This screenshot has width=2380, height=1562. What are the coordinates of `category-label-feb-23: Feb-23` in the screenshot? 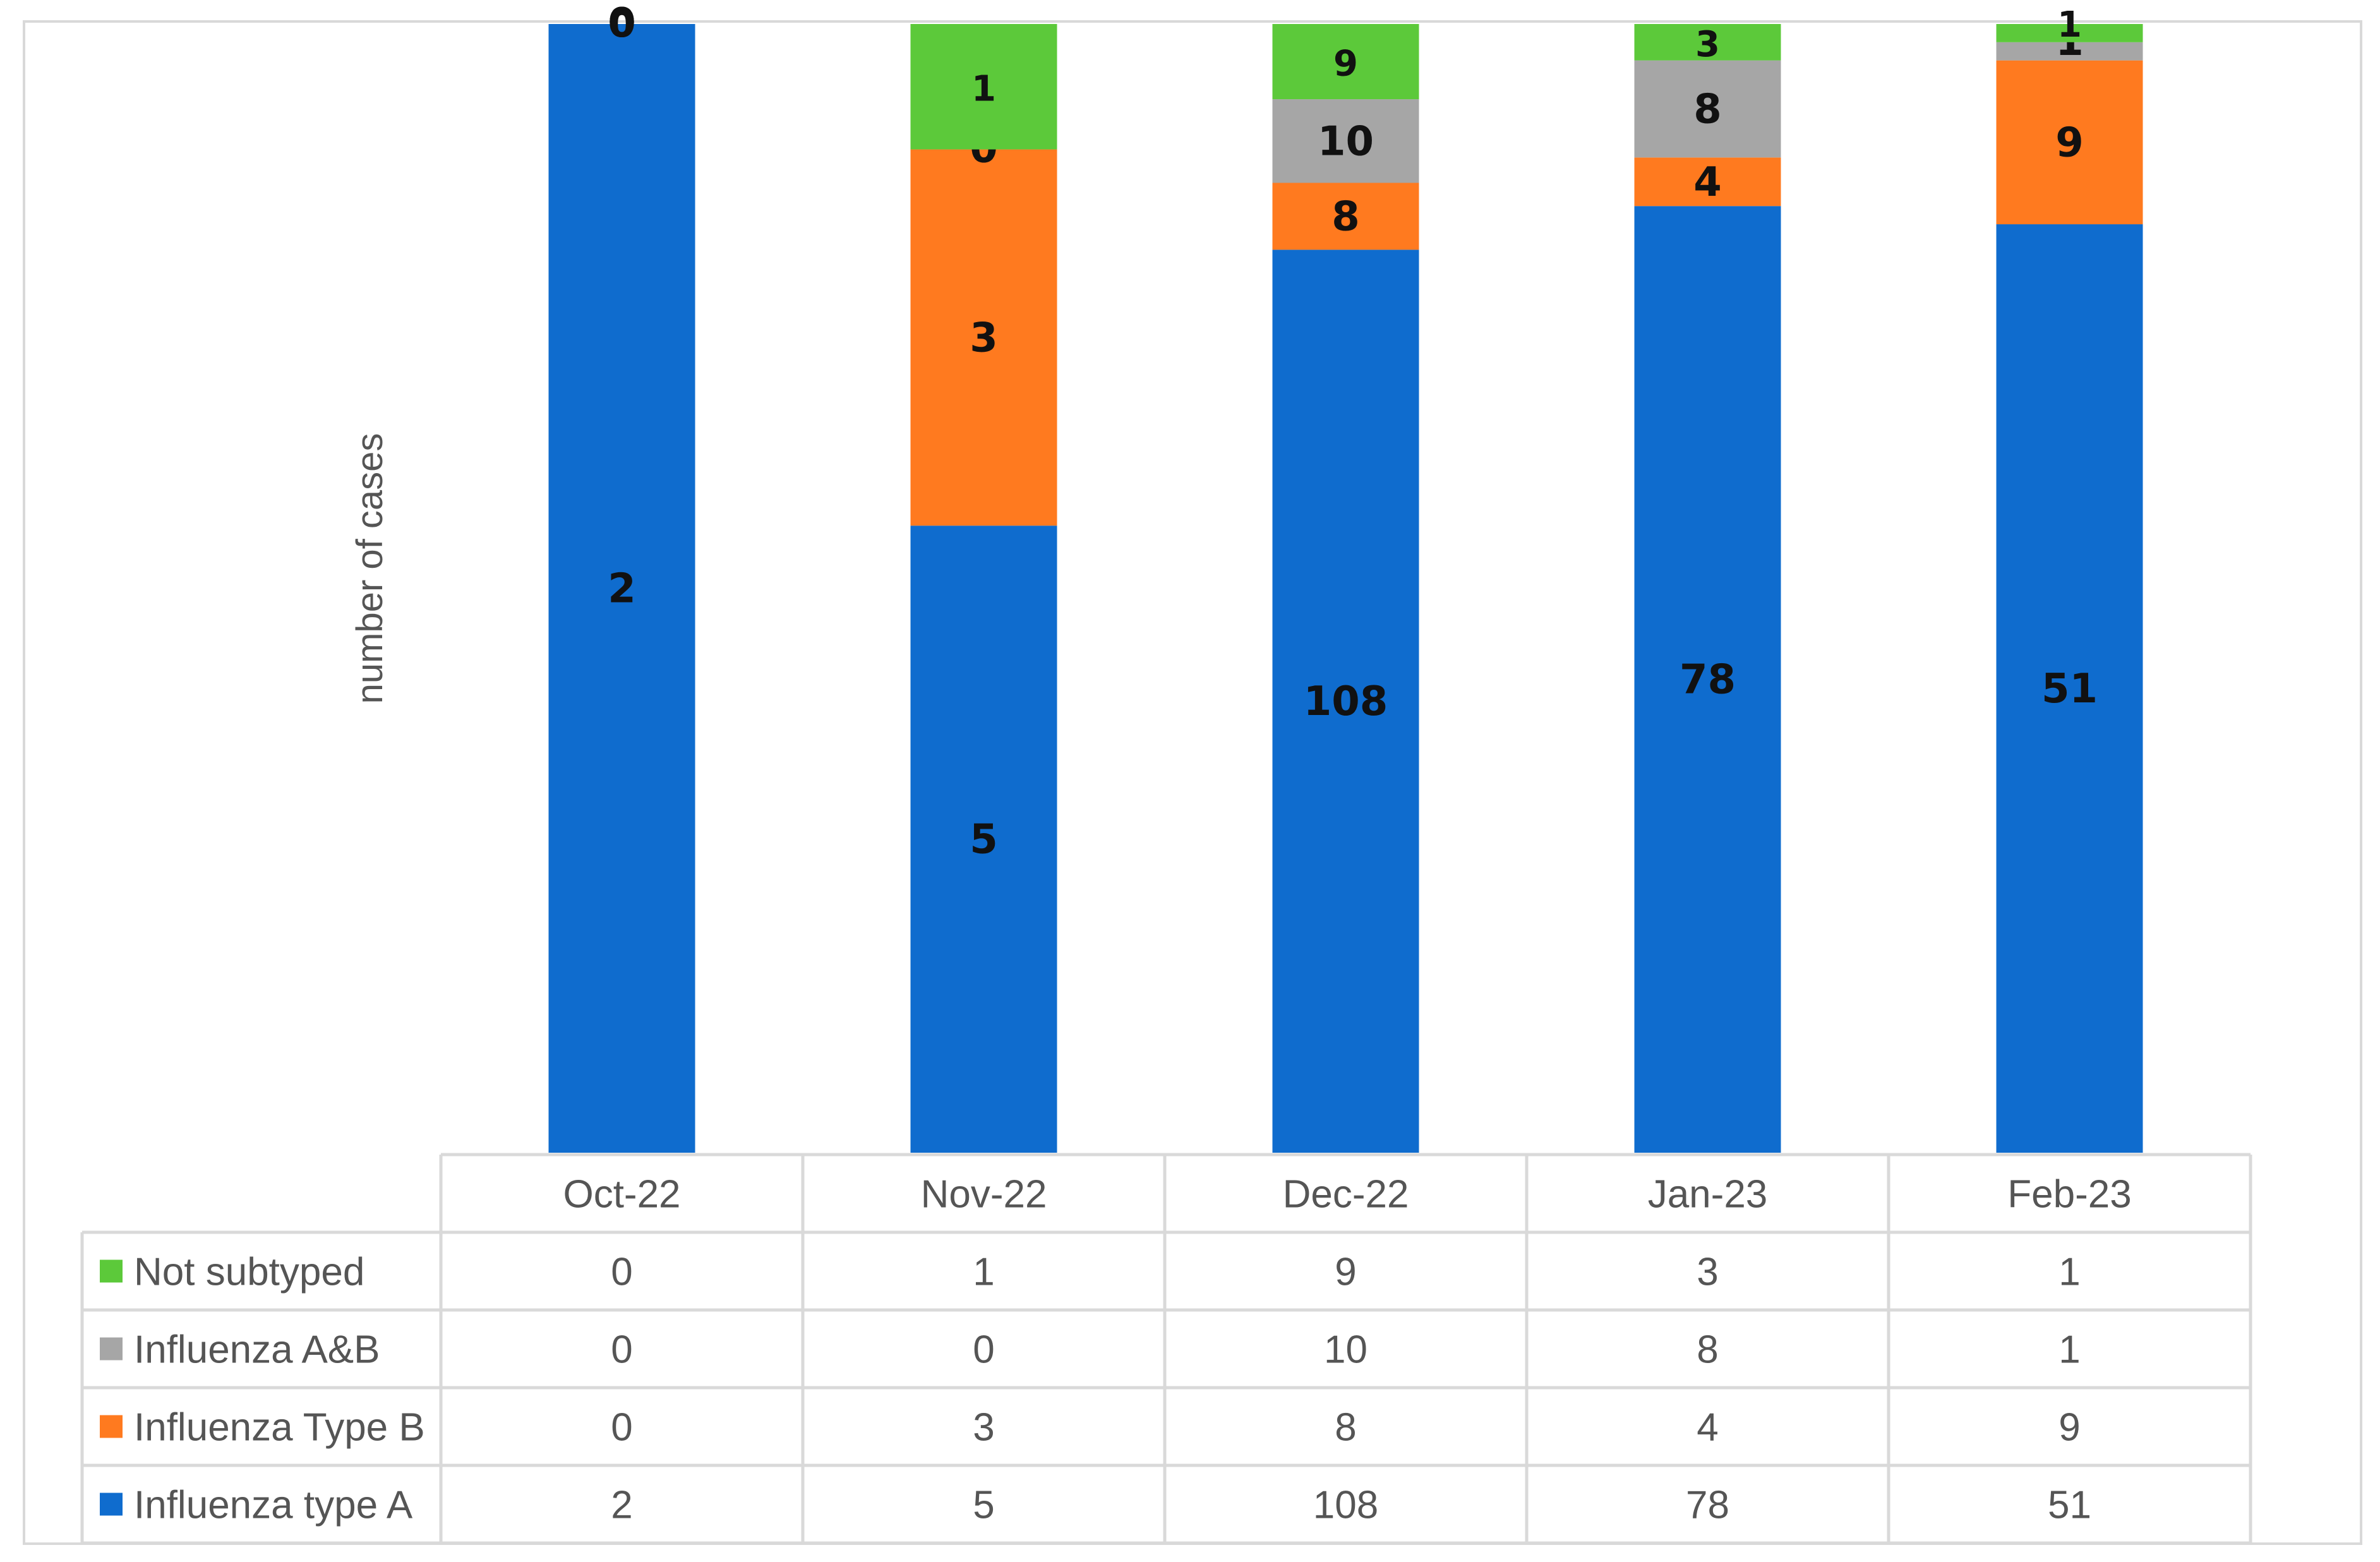 It's located at (2069, 1195).